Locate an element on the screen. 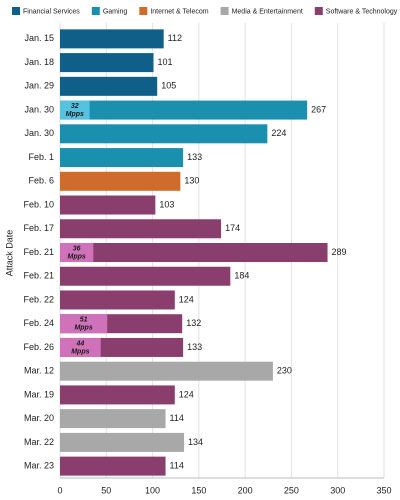  overlay-value: 51 is located at coordinates (84, 320).